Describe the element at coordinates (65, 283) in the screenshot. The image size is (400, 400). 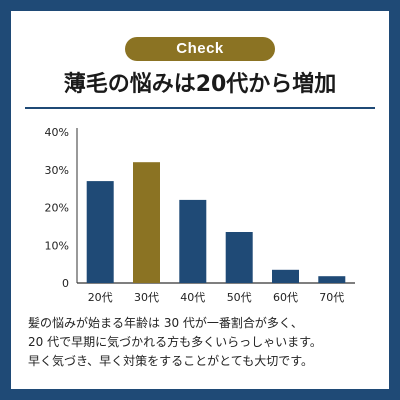
I see `y-tick-label: 0` at that location.